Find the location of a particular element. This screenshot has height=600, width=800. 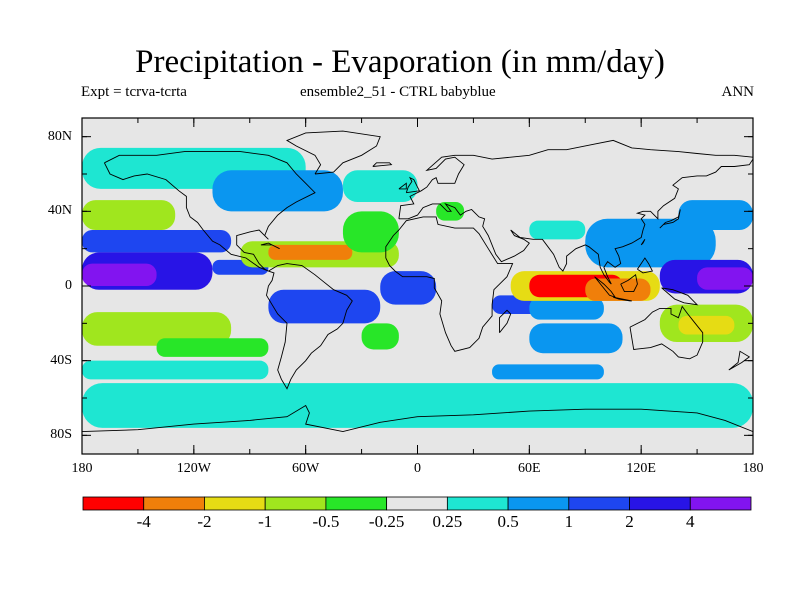

lon-tick-label: 60W is located at coordinates (306, 468).